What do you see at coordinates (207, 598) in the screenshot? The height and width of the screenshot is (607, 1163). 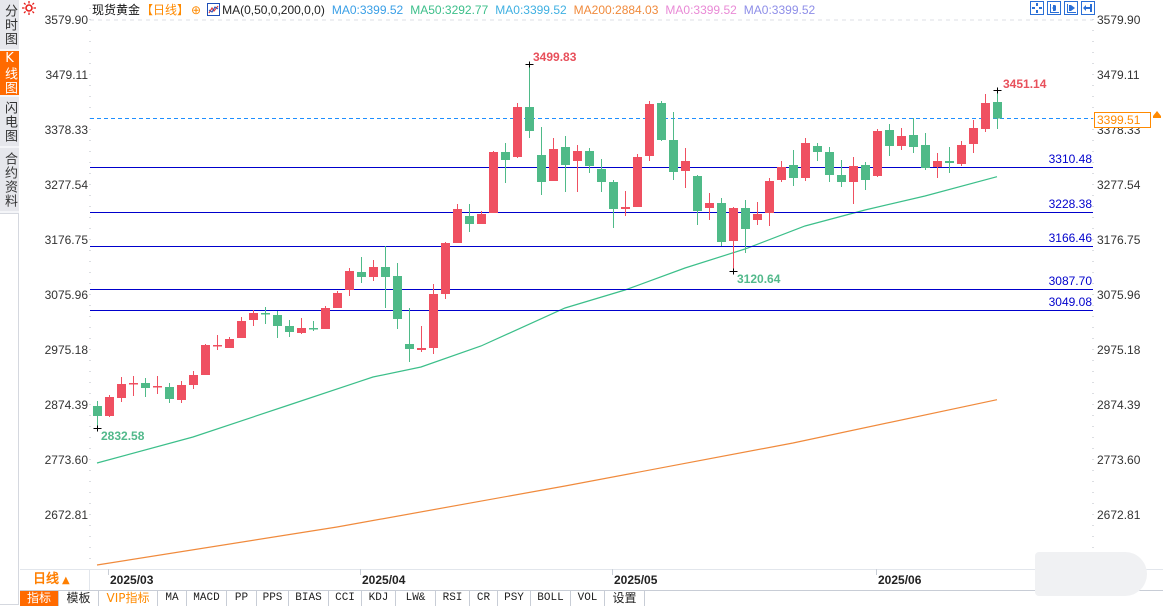 I see `tab-macd: MACD` at bounding box center [207, 598].